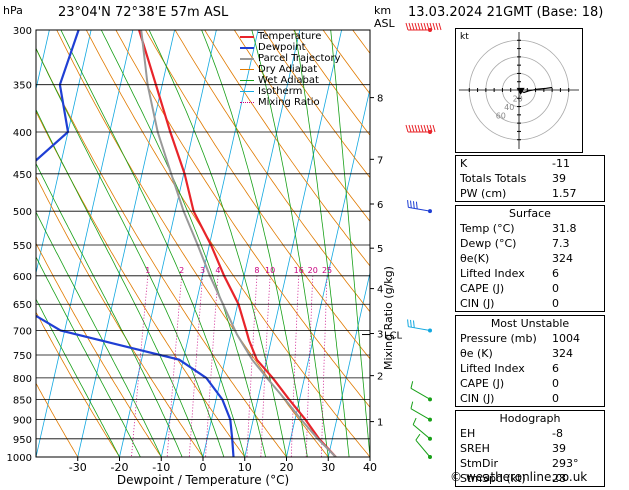 The image size is (629, 490). Describe the element at coordinates (382, 10) in the screenshot. I see `km-label: km` at that location.